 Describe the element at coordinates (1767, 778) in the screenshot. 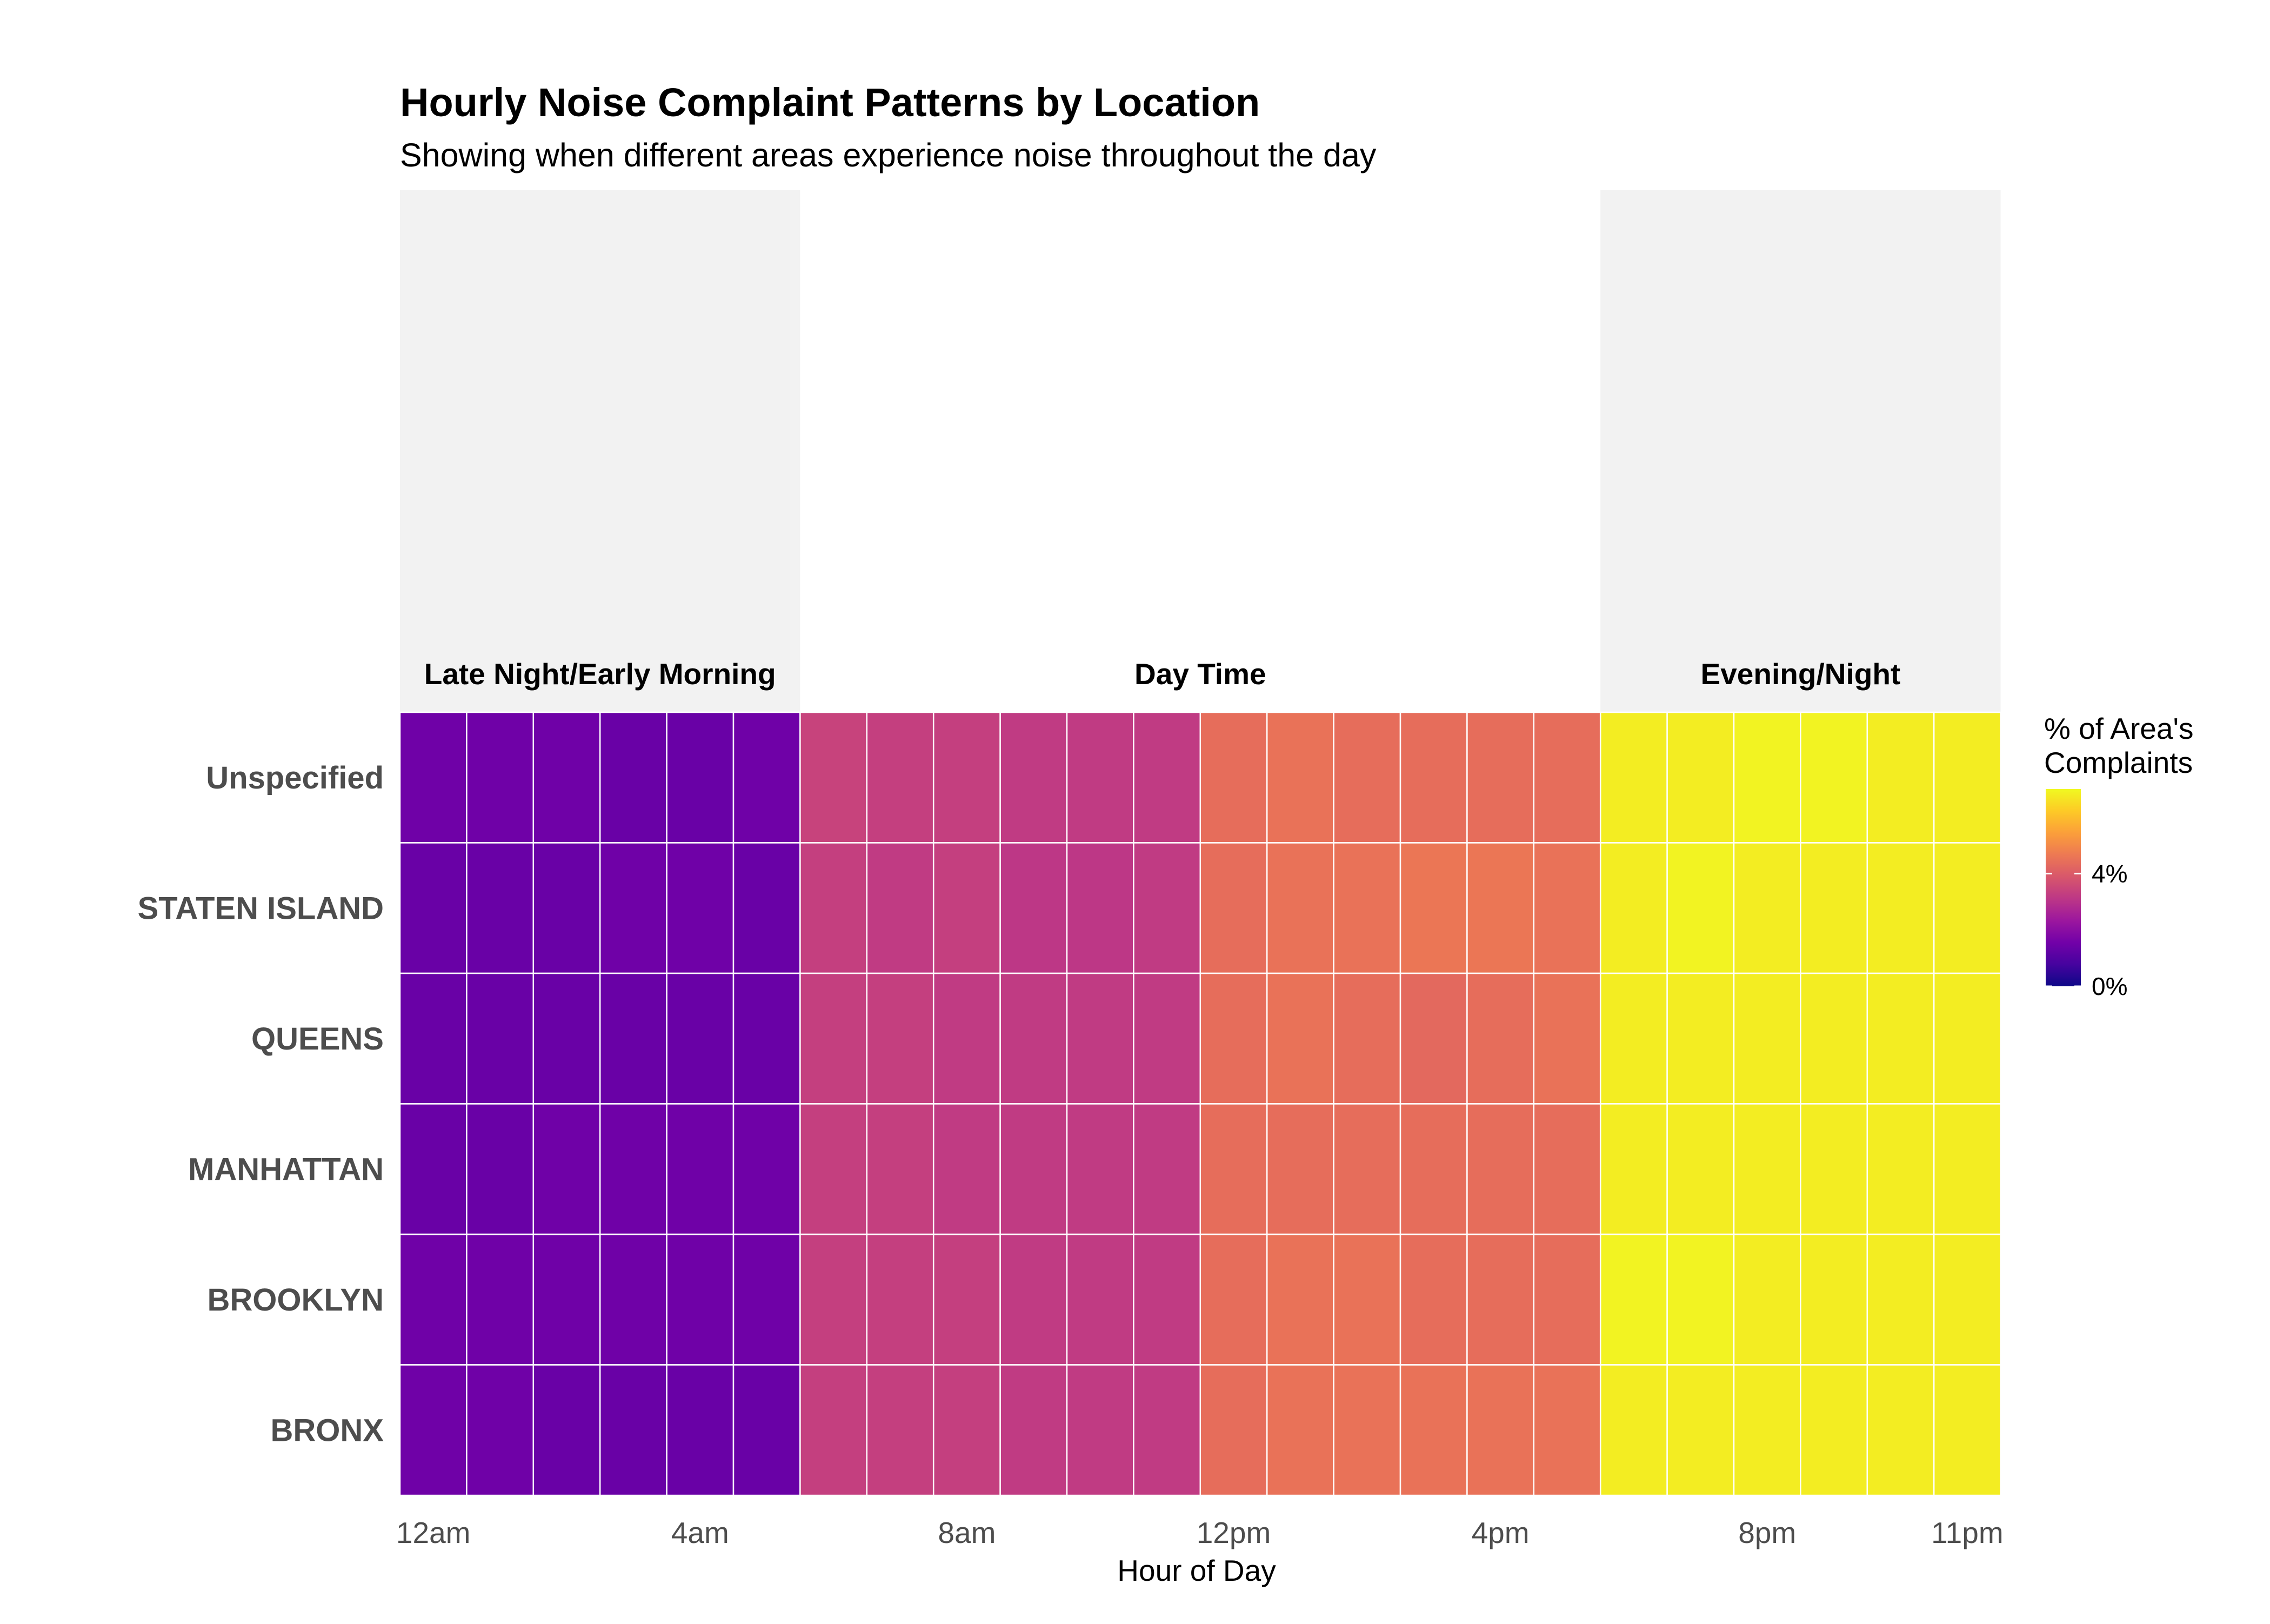

I see `heatmap-cell-unspecified-h20` at that location.